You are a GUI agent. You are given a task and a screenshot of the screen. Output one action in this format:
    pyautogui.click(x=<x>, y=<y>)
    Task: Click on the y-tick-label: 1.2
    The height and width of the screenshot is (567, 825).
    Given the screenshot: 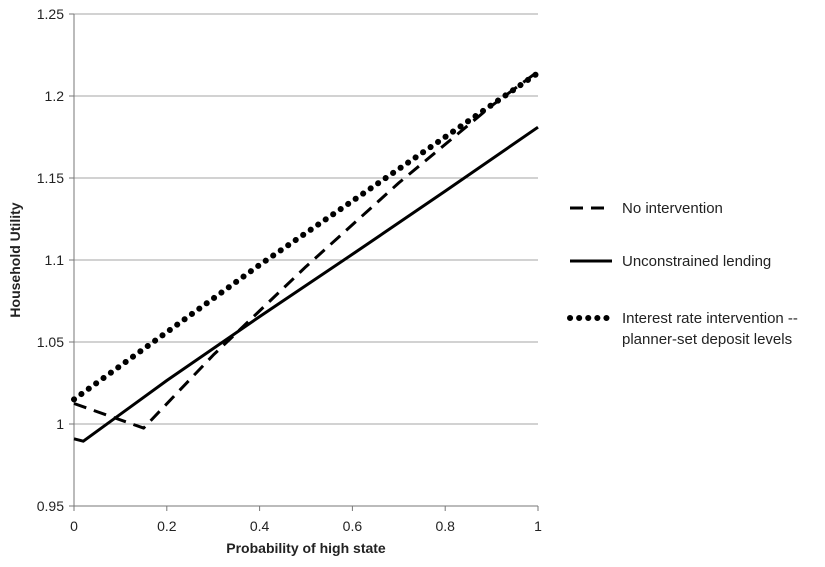 What is the action you would take?
    pyautogui.click(x=55, y=96)
    